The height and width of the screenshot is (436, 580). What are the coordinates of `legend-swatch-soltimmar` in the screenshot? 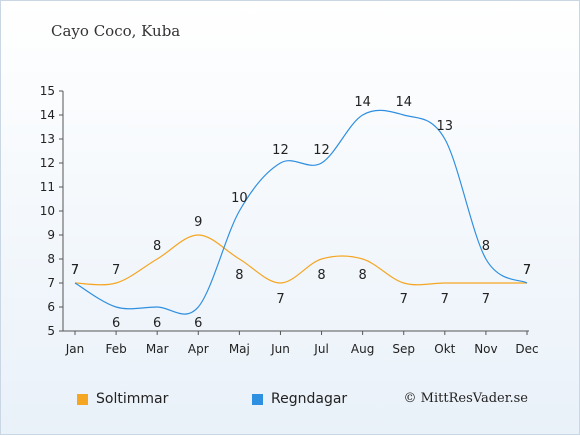 It's located at (82, 399).